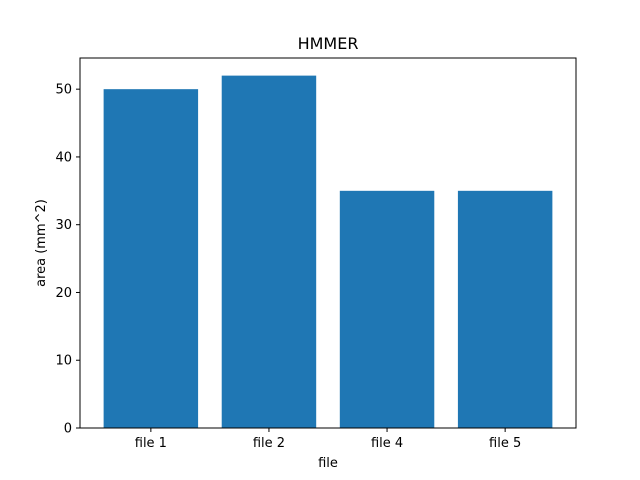 This screenshot has width=640, height=480. Describe the element at coordinates (505, 443) in the screenshot. I see `x-tick-label: file 5` at that location.